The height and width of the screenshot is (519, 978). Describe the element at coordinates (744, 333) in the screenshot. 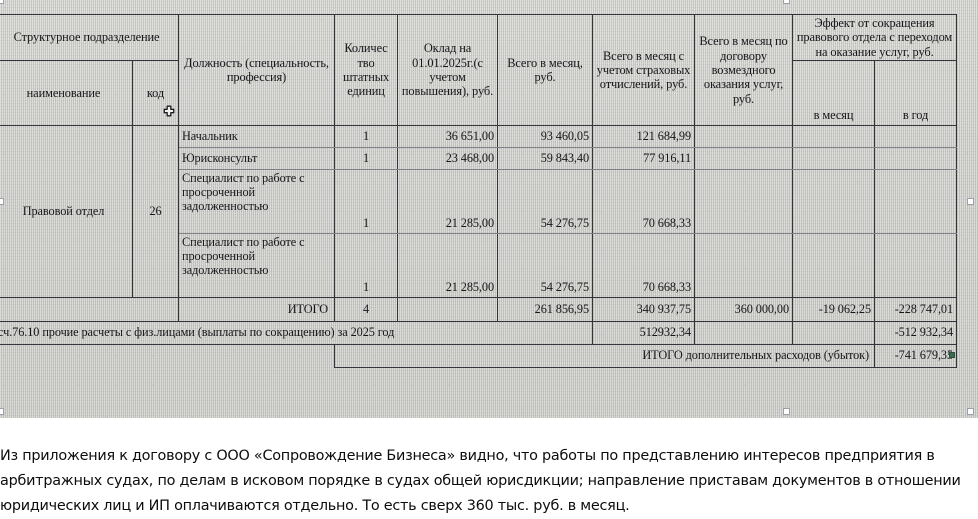

I see `account-row-blank` at that location.